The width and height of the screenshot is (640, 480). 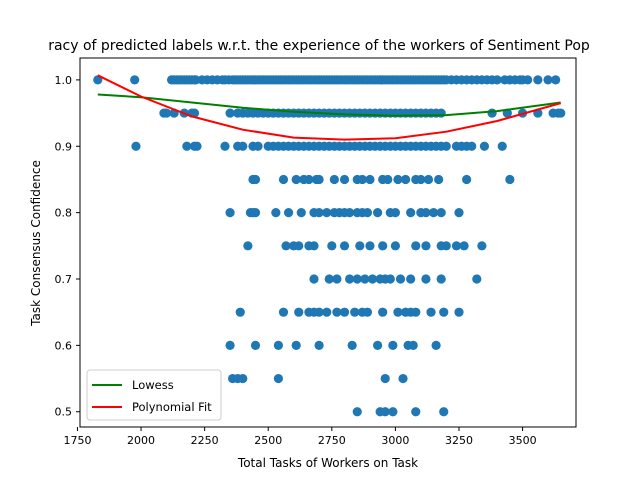 What do you see at coordinates (64, 279) in the screenshot?
I see `y-tick-label: 0.7` at bounding box center [64, 279].